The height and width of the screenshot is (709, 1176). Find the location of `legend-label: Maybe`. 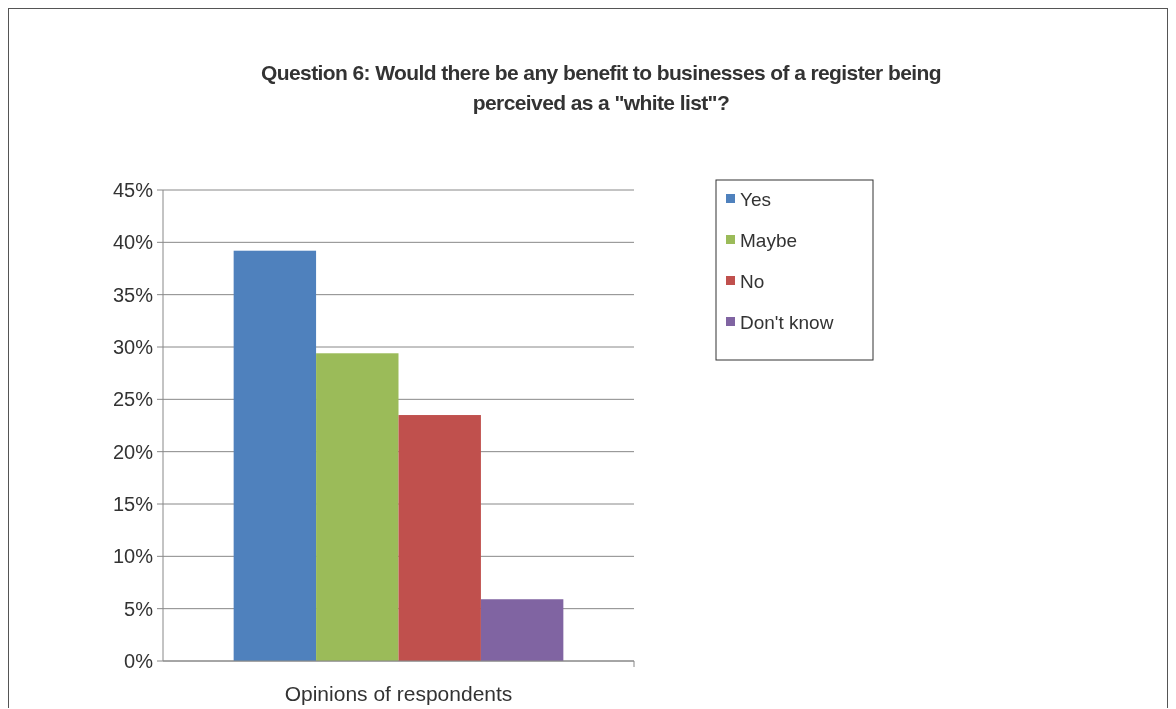

legend-label: Maybe is located at coordinates (769, 240).